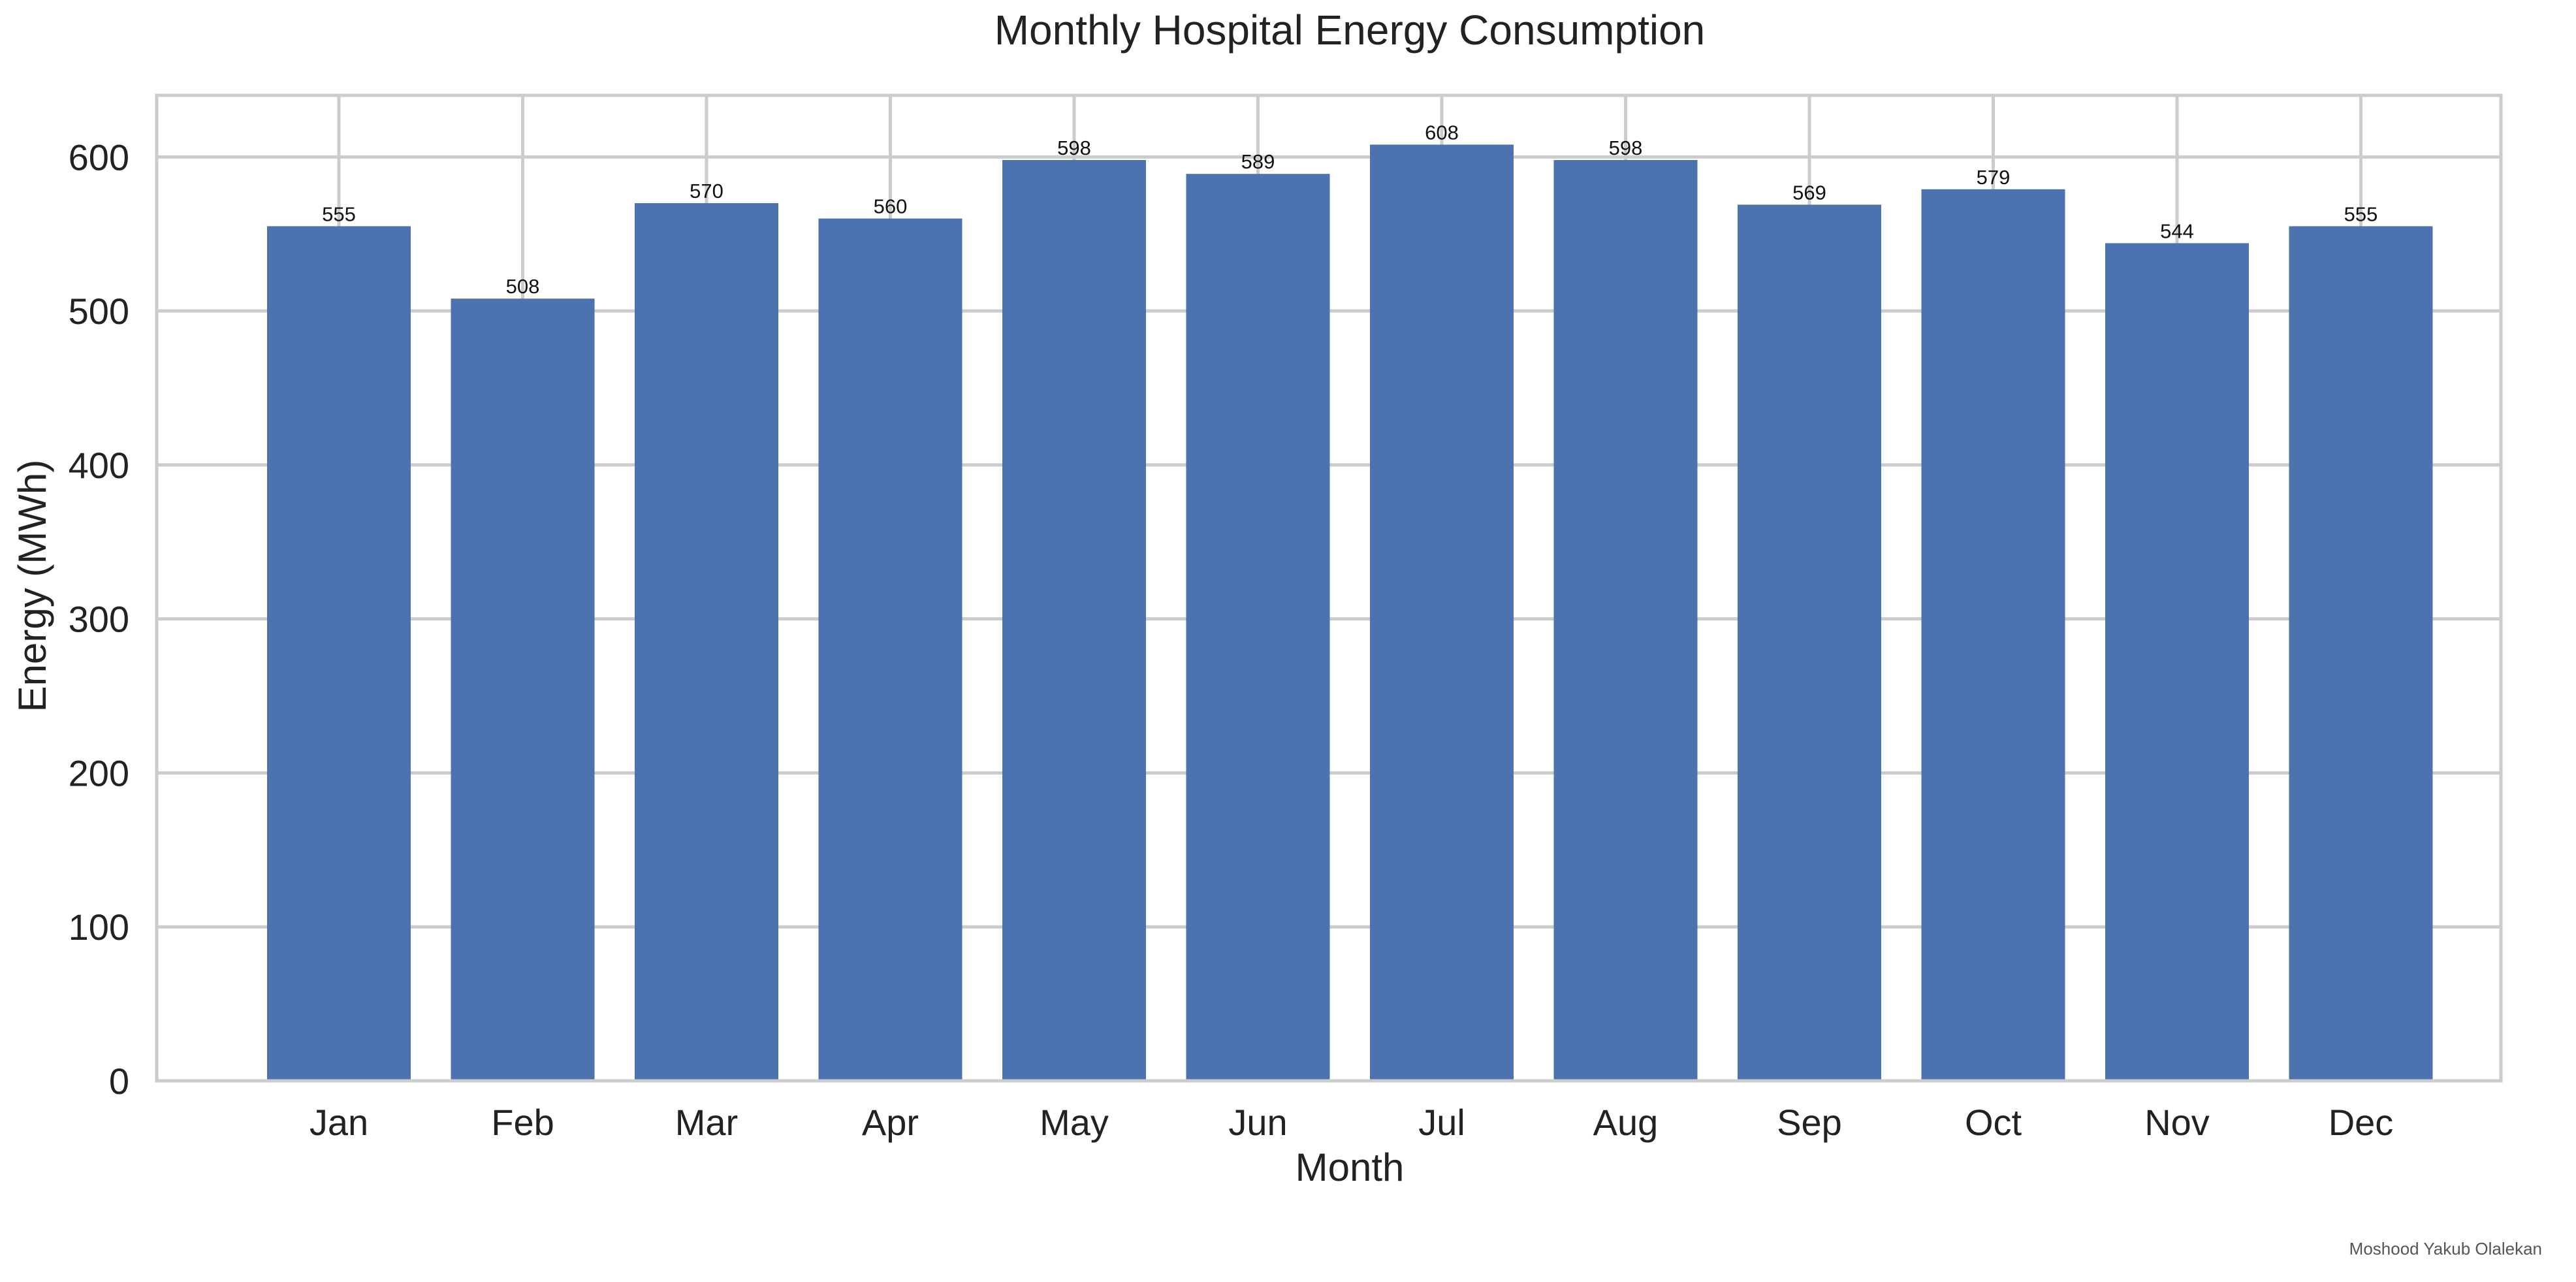 The height and width of the screenshot is (1282, 2576). What do you see at coordinates (1626, 621) in the screenshot?
I see `bar-aug` at bounding box center [1626, 621].